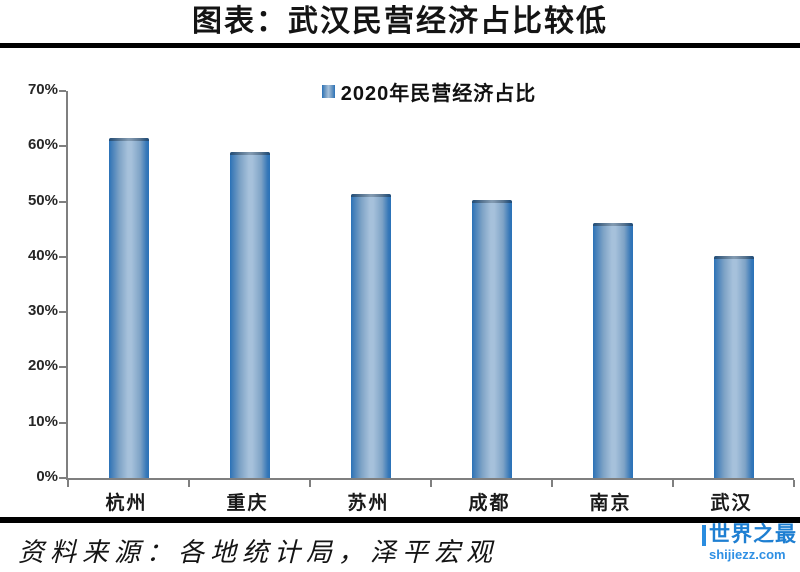 The height and width of the screenshot is (572, 800). Describe the element at coordinates (42, 145) in the screenshot. I see `y-axis-tick-label: 60%` at that location.